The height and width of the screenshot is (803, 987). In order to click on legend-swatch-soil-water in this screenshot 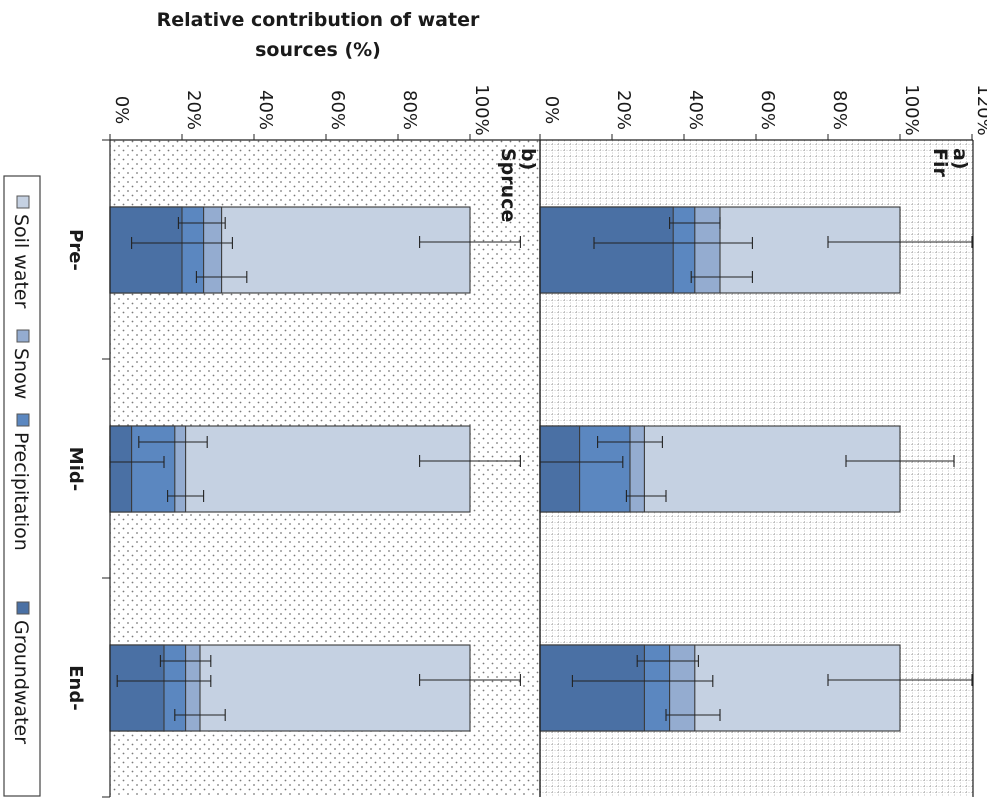, I will do `click(23, 202)`.